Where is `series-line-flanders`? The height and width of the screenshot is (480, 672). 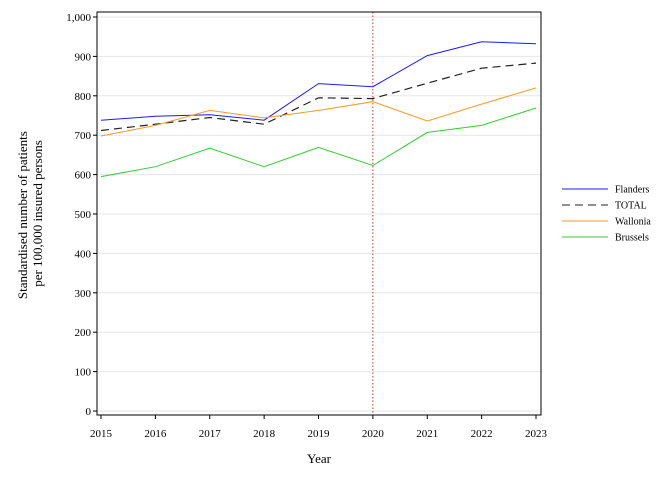
series-line-flanders is located at coordinates (318, 81).